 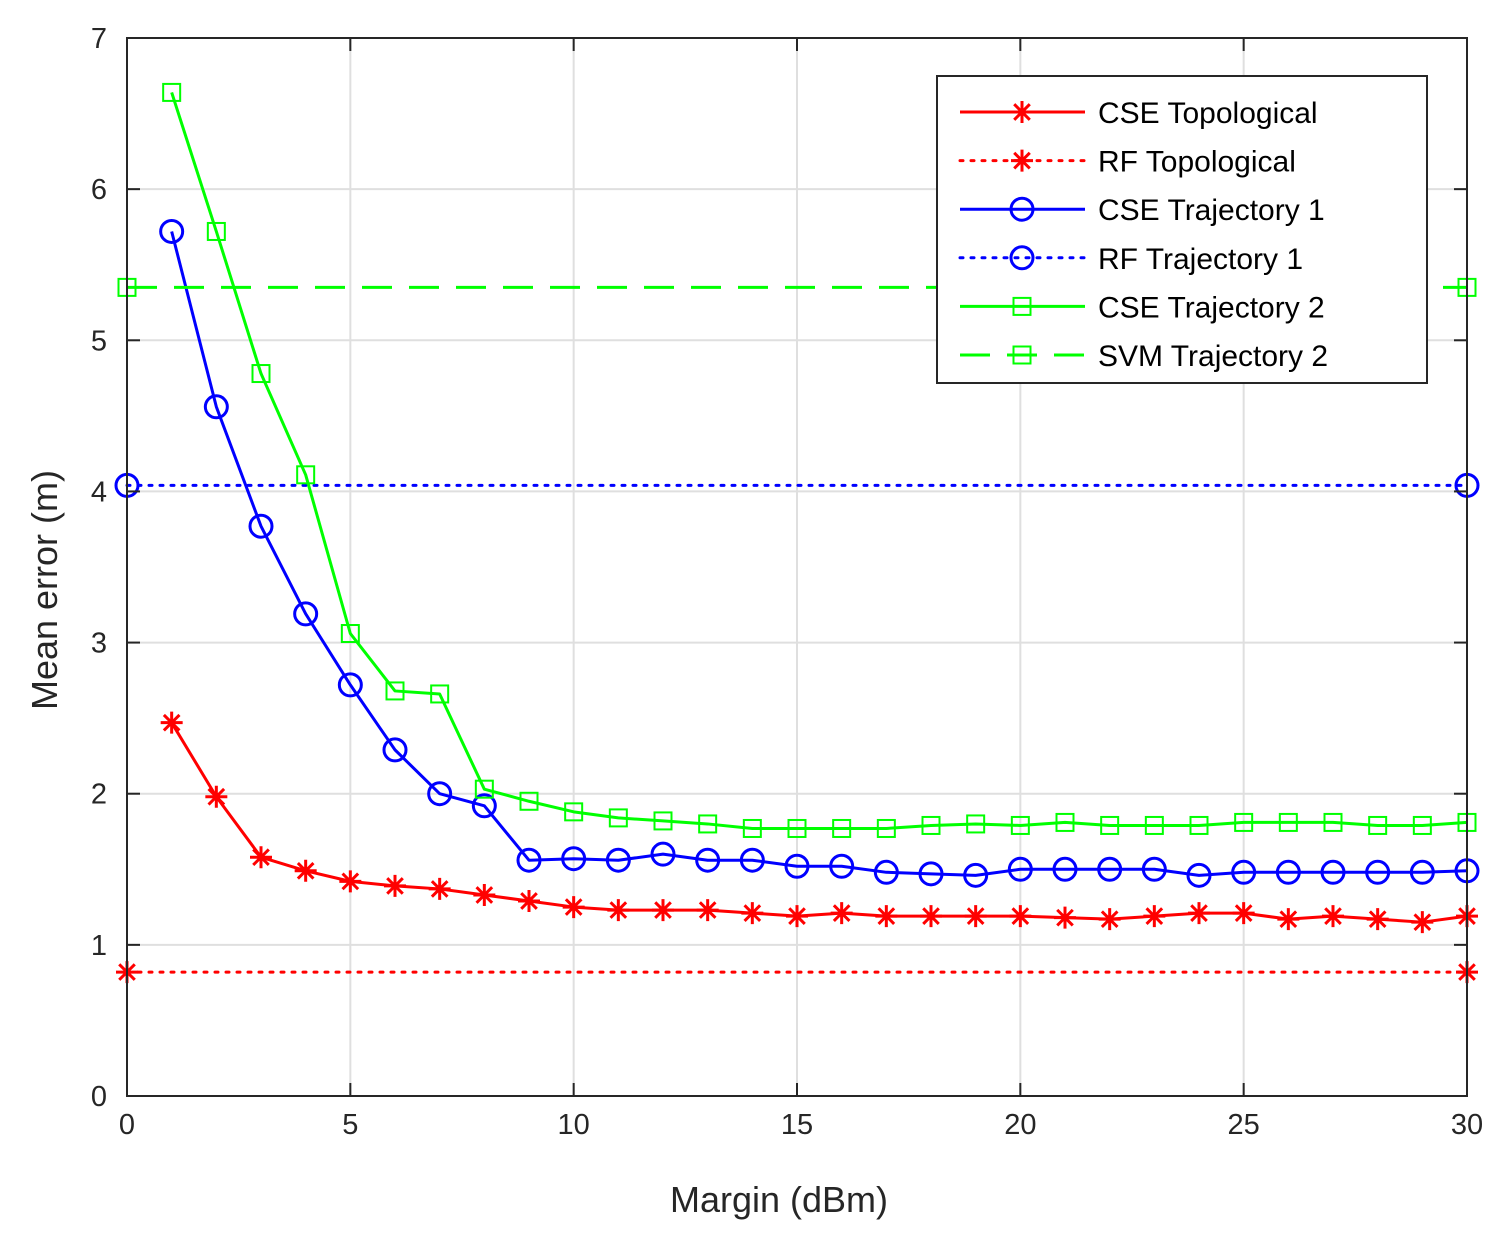 What do you see at coordinates (1022, 112) in the screenshot?
I see `legend-marker-cse-topological` at bounding box center [1022, 112].